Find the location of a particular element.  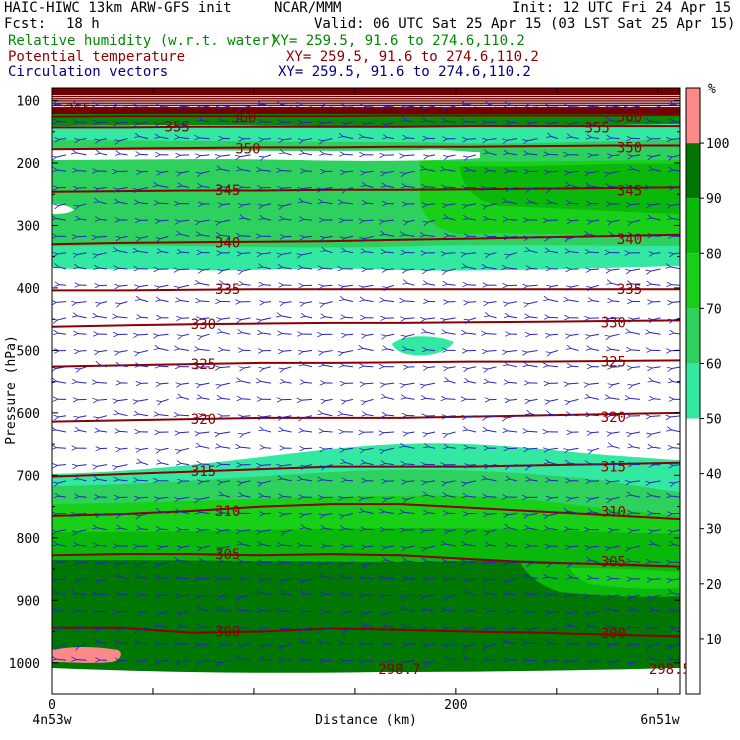

y-axis-title: Pressure (hPa) is located at coordinates (11, 390).